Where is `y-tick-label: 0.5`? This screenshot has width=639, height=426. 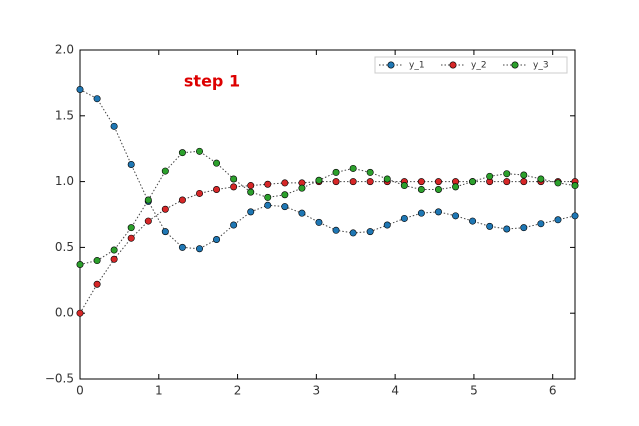 y-tick-label: 0.5 is located at coordinates (64, 247).